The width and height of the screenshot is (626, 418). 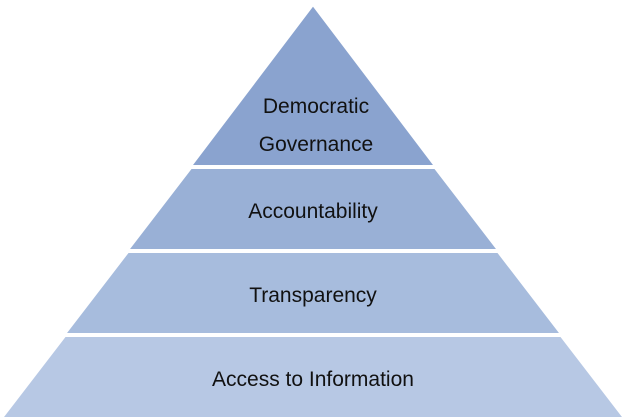 I want to click on tier-accountability, so click(x=313, y=209).